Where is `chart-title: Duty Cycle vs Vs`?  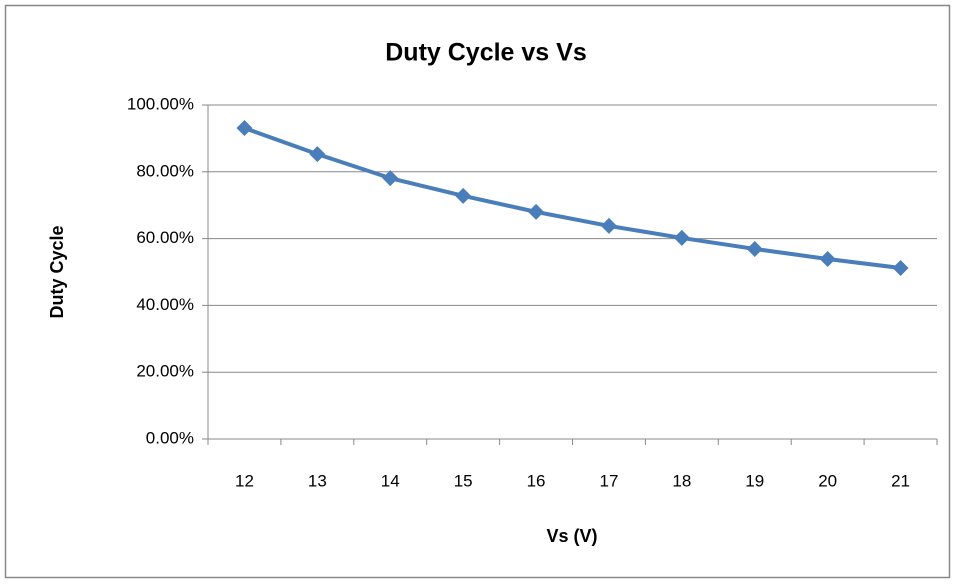
chart-title: Duty Cycle vs Vs is located at coordinates (486, 53).